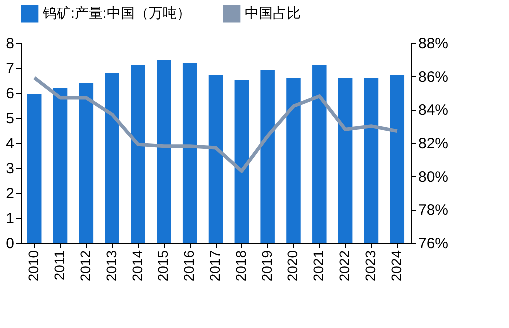  Describe the element at coordinates (433, 111) in the screenshot. I see `y2-tick-label: 84%` at that location.